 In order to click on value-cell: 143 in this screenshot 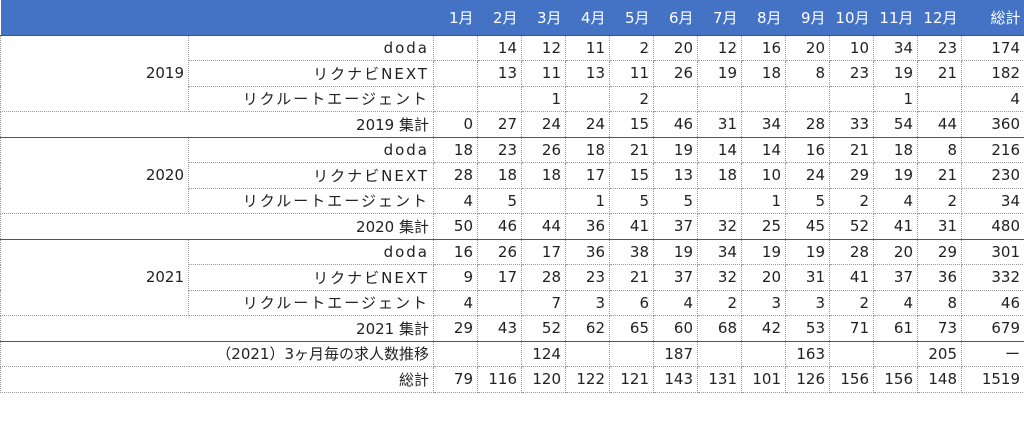, I will do `click(675, 379)`.